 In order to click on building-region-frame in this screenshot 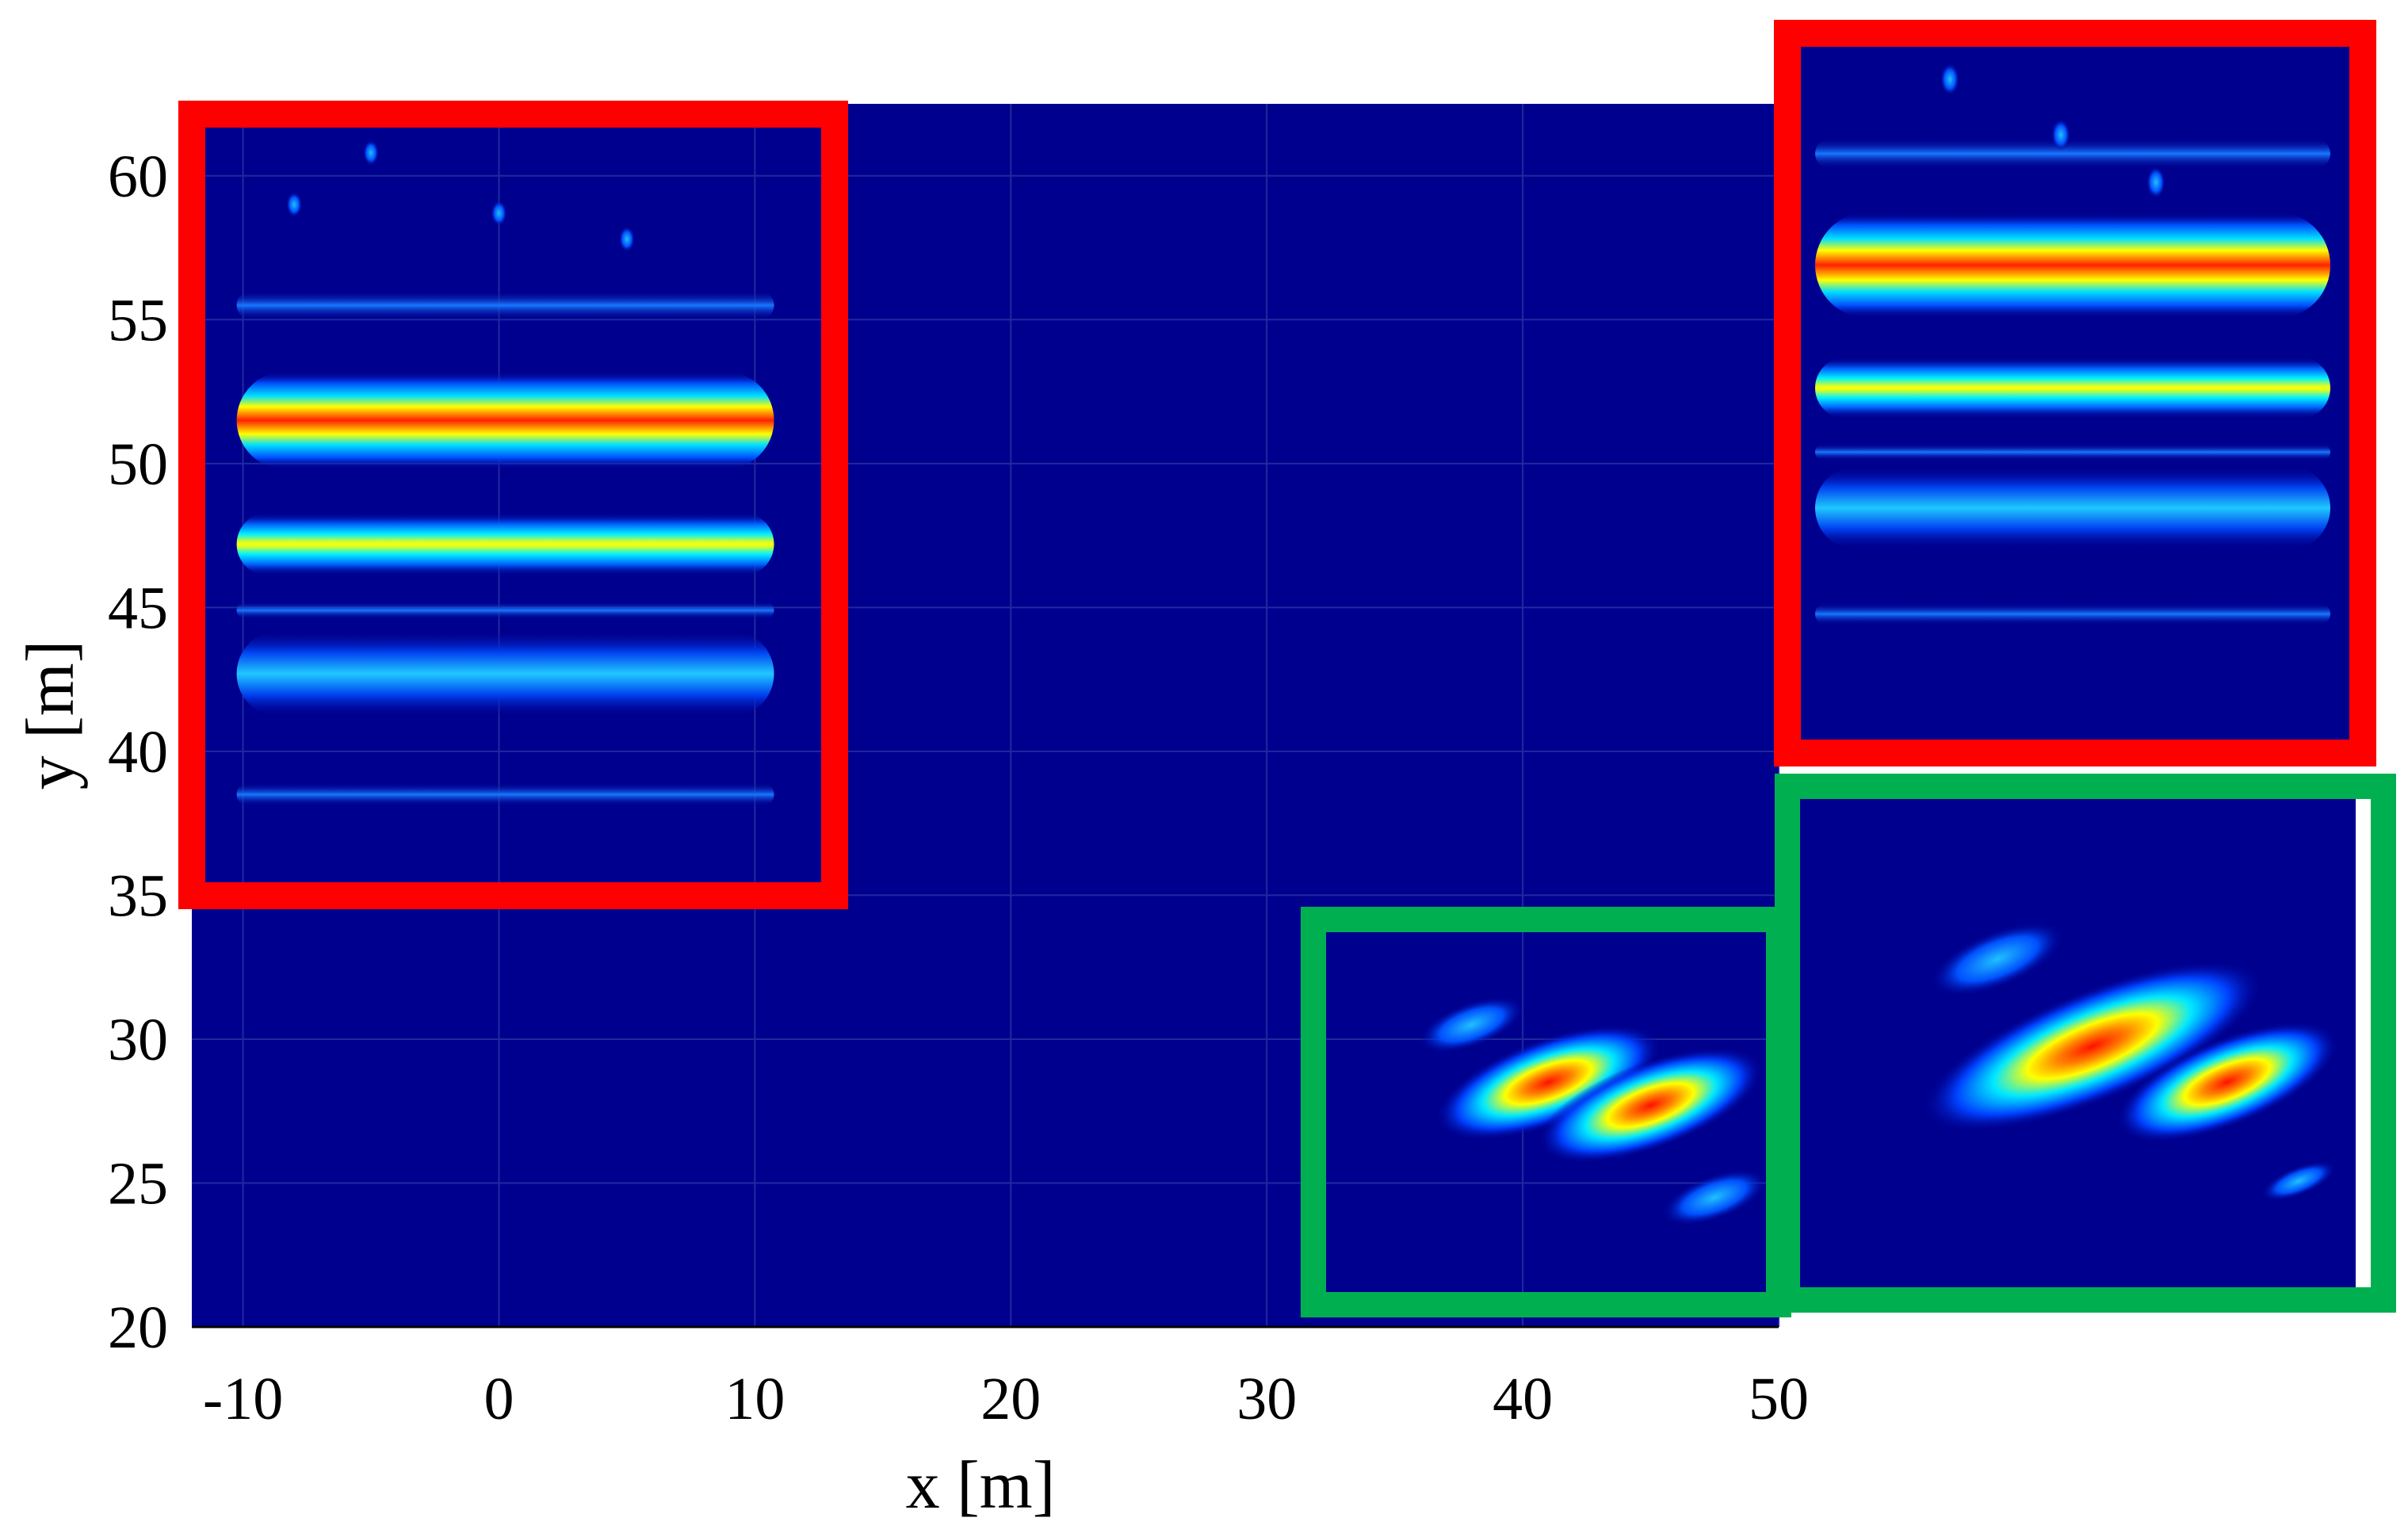, I will do `click(513, 505)`.